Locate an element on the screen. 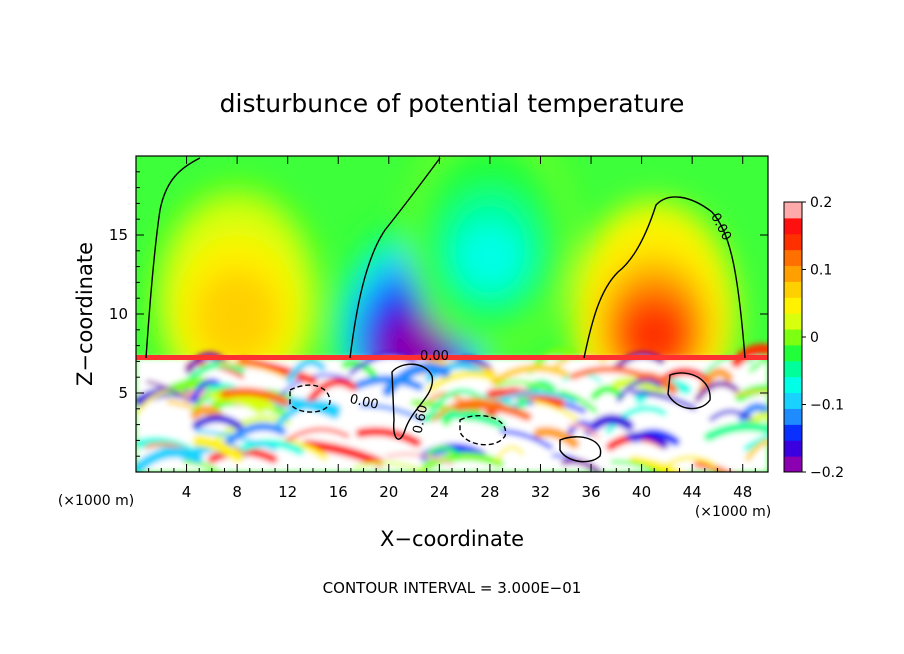 The image size is (904, 654). x-tick-label: 8 is located at coordinates (237, 492).